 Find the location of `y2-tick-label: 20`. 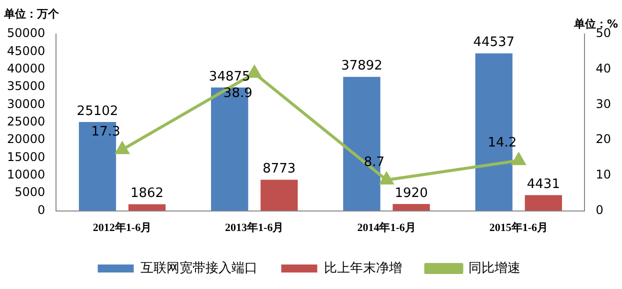

y2-tick-label: 20 is located at coordinates (604, 139).